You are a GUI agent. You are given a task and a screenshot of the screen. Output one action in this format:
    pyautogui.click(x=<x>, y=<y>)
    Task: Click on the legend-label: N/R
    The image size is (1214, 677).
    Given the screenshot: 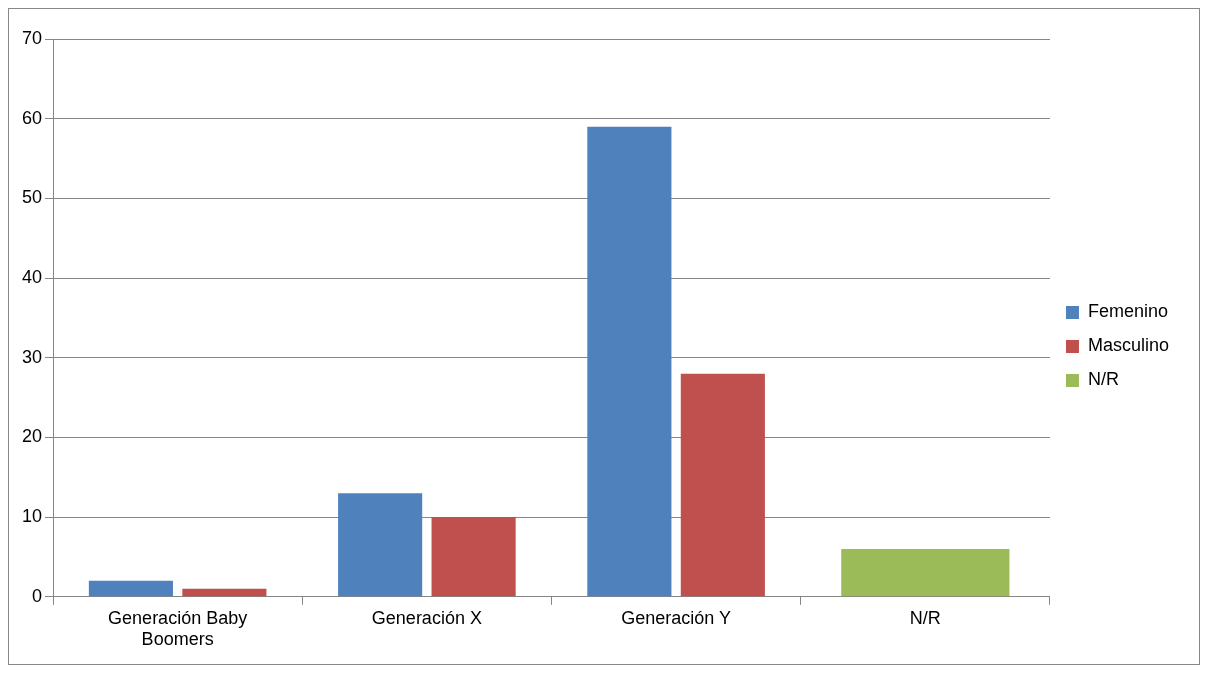 What is the action you would take?
    pyautogui.click(x=1103, y=379)
    